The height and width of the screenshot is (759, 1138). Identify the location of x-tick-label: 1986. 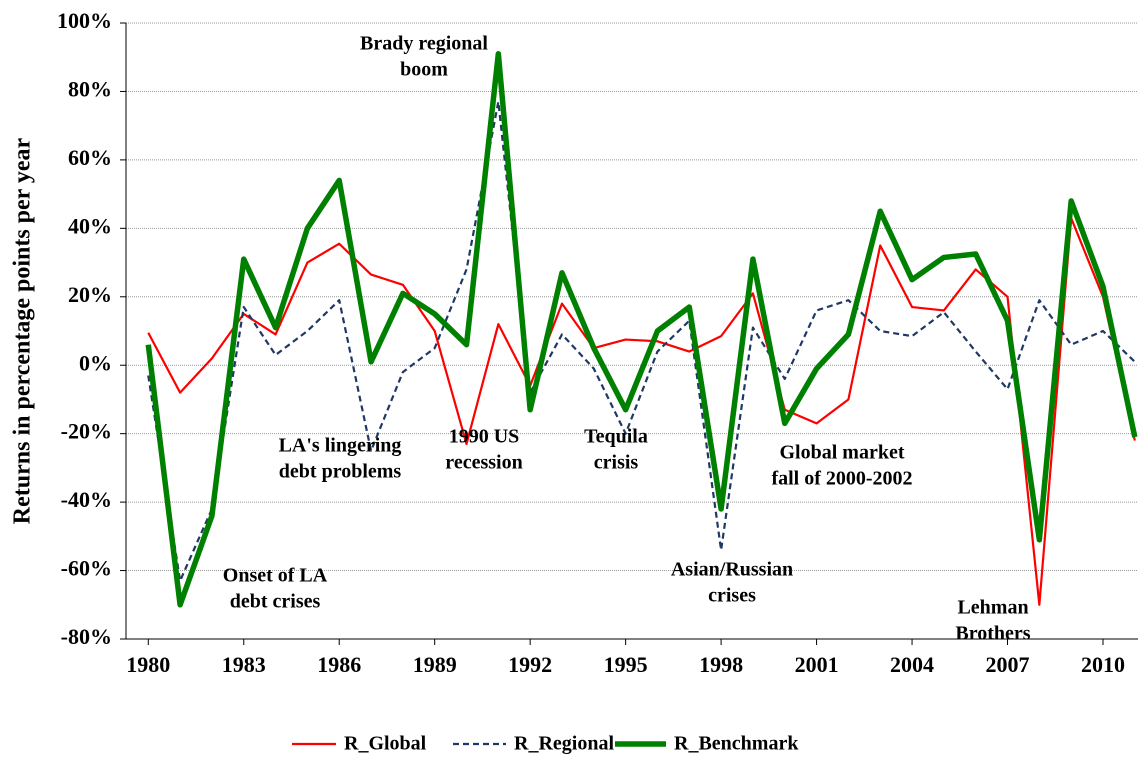
(339, 664).